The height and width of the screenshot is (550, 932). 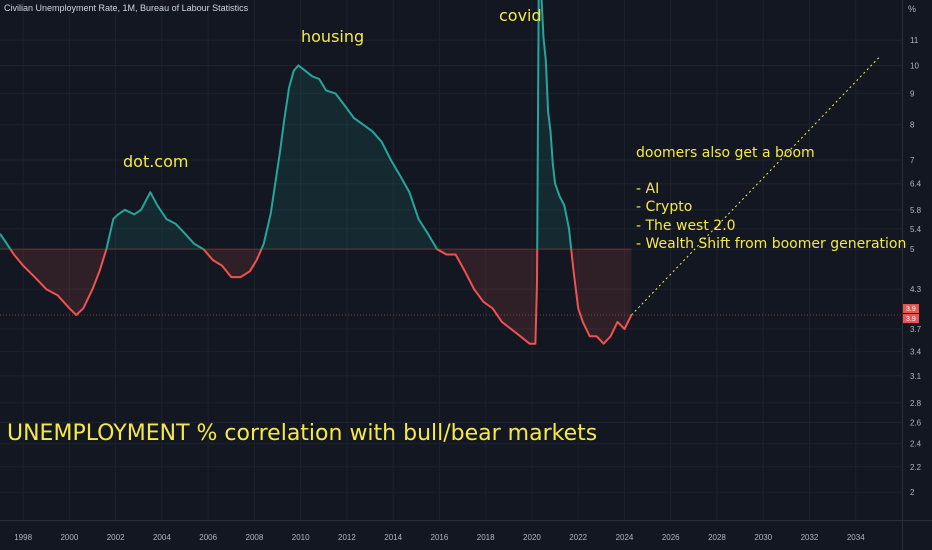 I want to click on annotation-housing: housing, so click(x=333, y=36).